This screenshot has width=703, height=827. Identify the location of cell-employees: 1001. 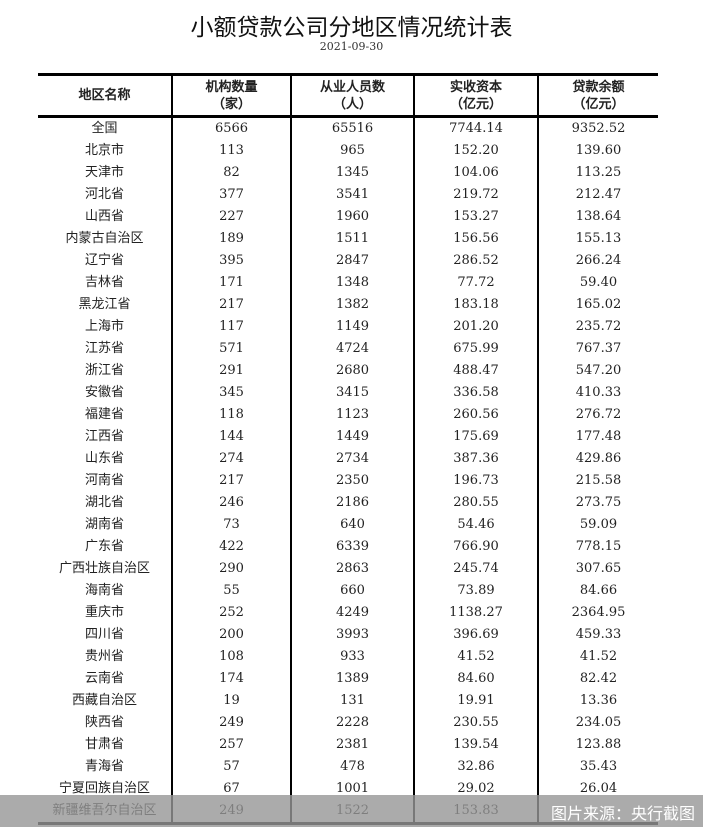
(351, 789).